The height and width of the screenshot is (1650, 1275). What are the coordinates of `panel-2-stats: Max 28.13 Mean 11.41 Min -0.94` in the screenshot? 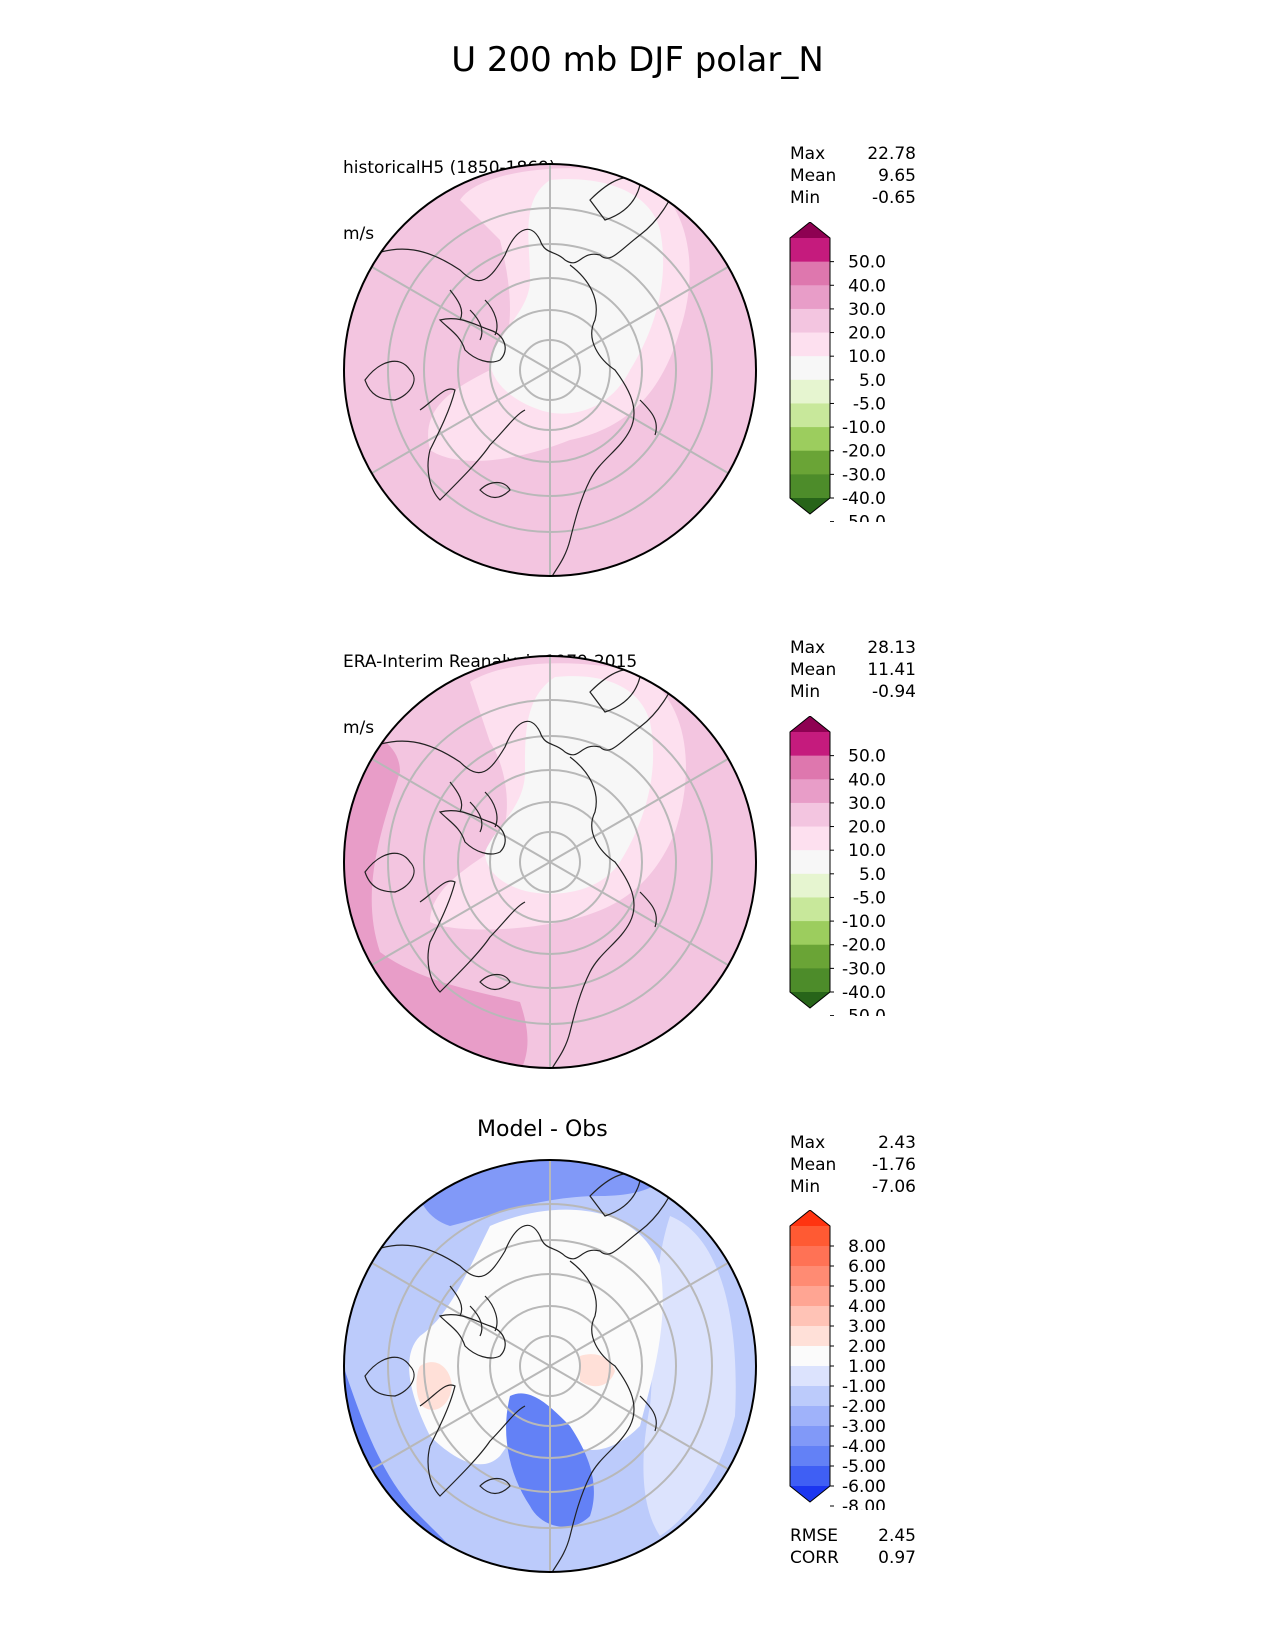 It's located at (853, 670).